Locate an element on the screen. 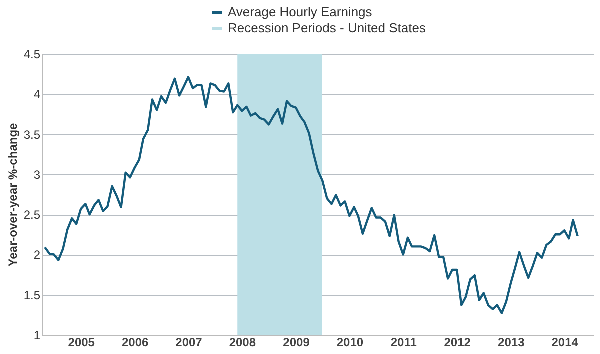  y-tick-label: 1 is located at coordinates (37, 335).